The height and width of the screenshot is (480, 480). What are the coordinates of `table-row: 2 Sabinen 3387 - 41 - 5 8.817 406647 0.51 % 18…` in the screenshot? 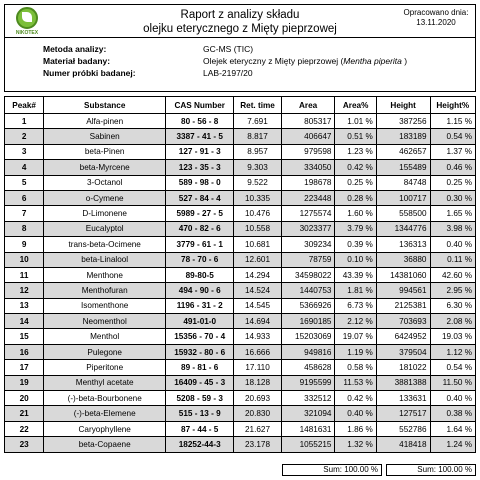 It's located at (239, 136).